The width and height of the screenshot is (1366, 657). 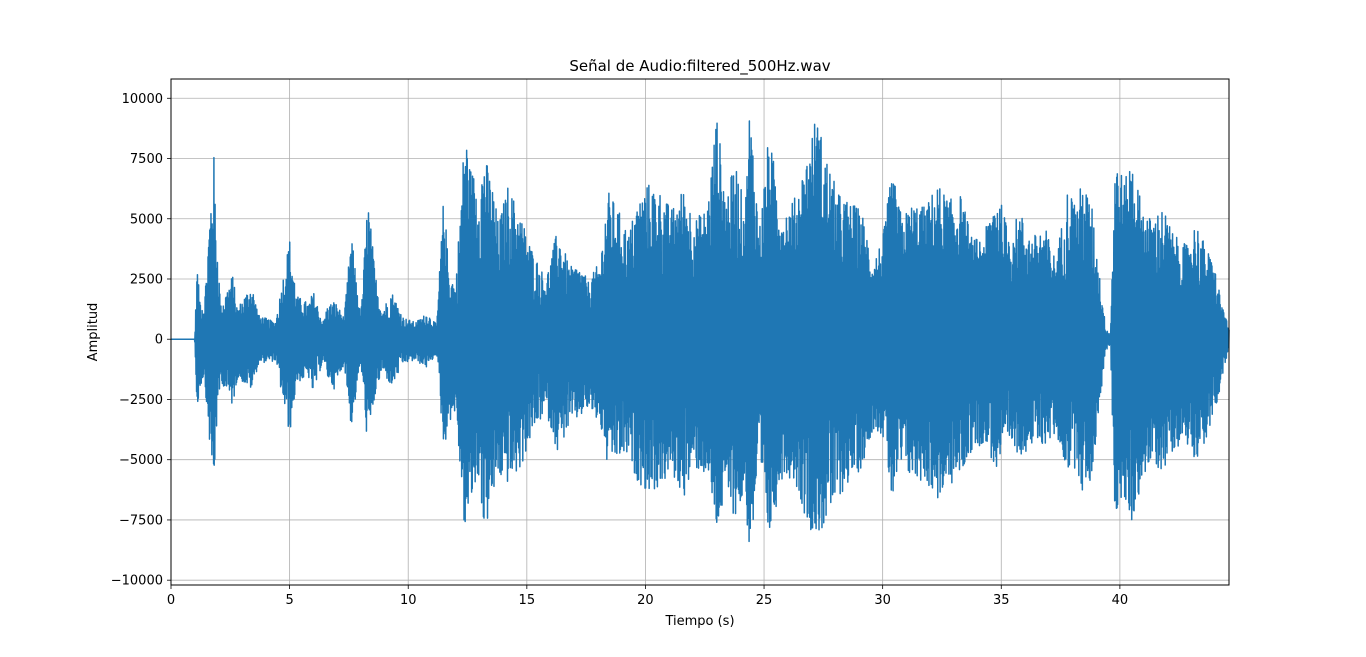 What do you see at coordinates (882, 600) in the screenshot?
I see `x-tick-label: 30` at bounding box center [882, 600].